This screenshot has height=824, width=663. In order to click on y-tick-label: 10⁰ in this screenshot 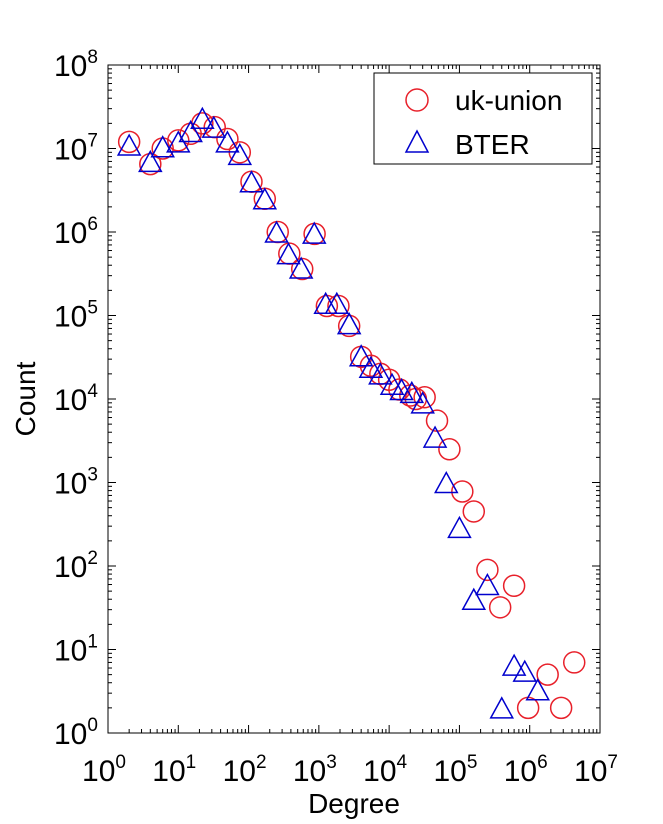, I will do `click(76, 733)`.